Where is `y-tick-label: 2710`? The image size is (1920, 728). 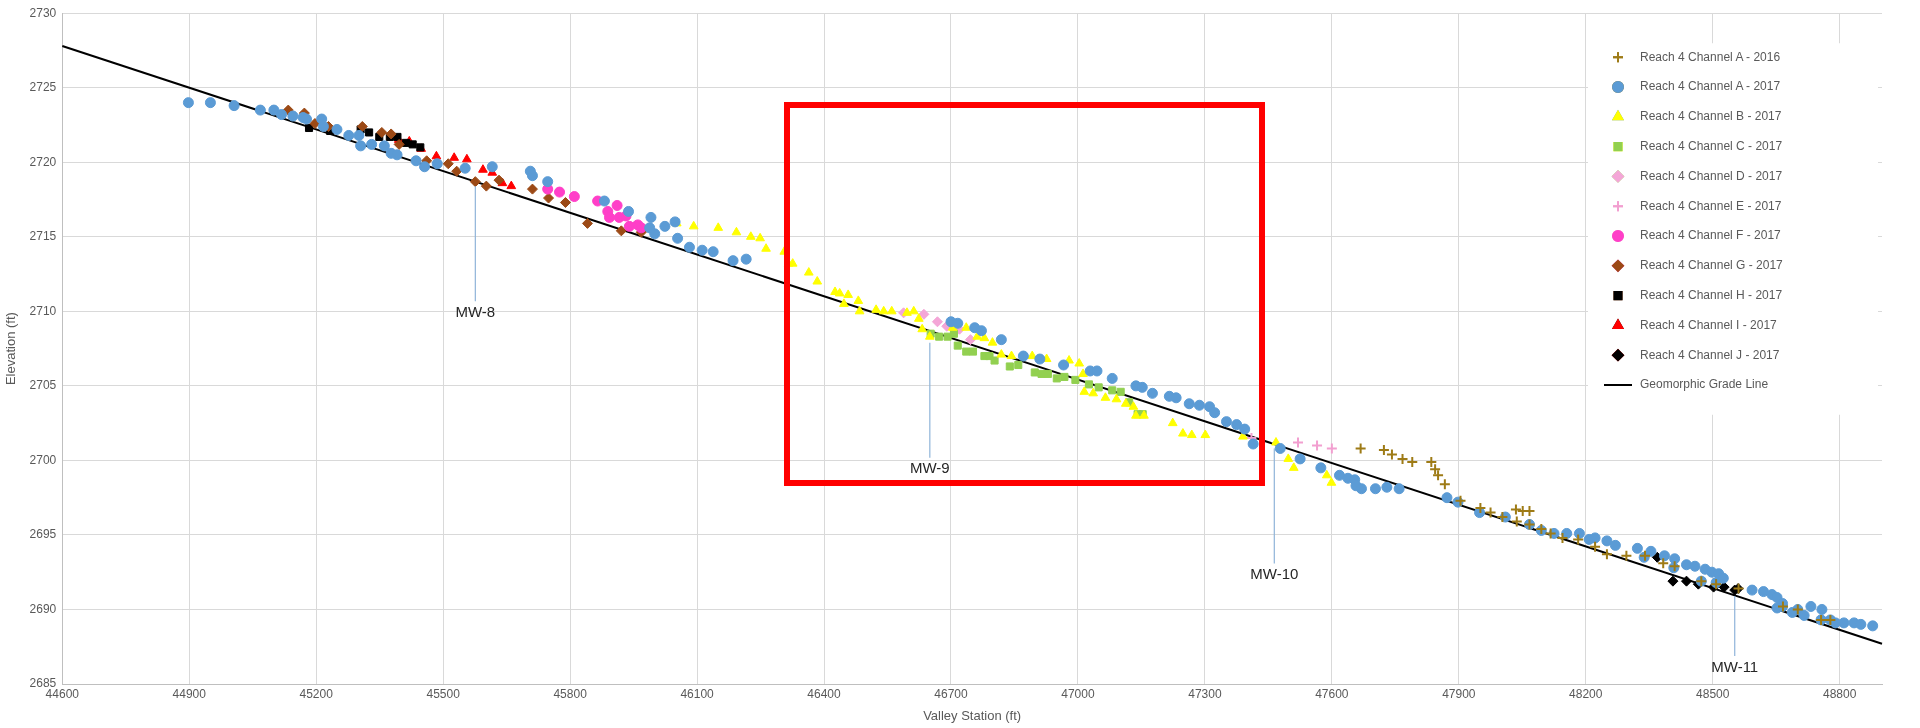 y-tick-label: 2710 is located at coordinates (43, 310).